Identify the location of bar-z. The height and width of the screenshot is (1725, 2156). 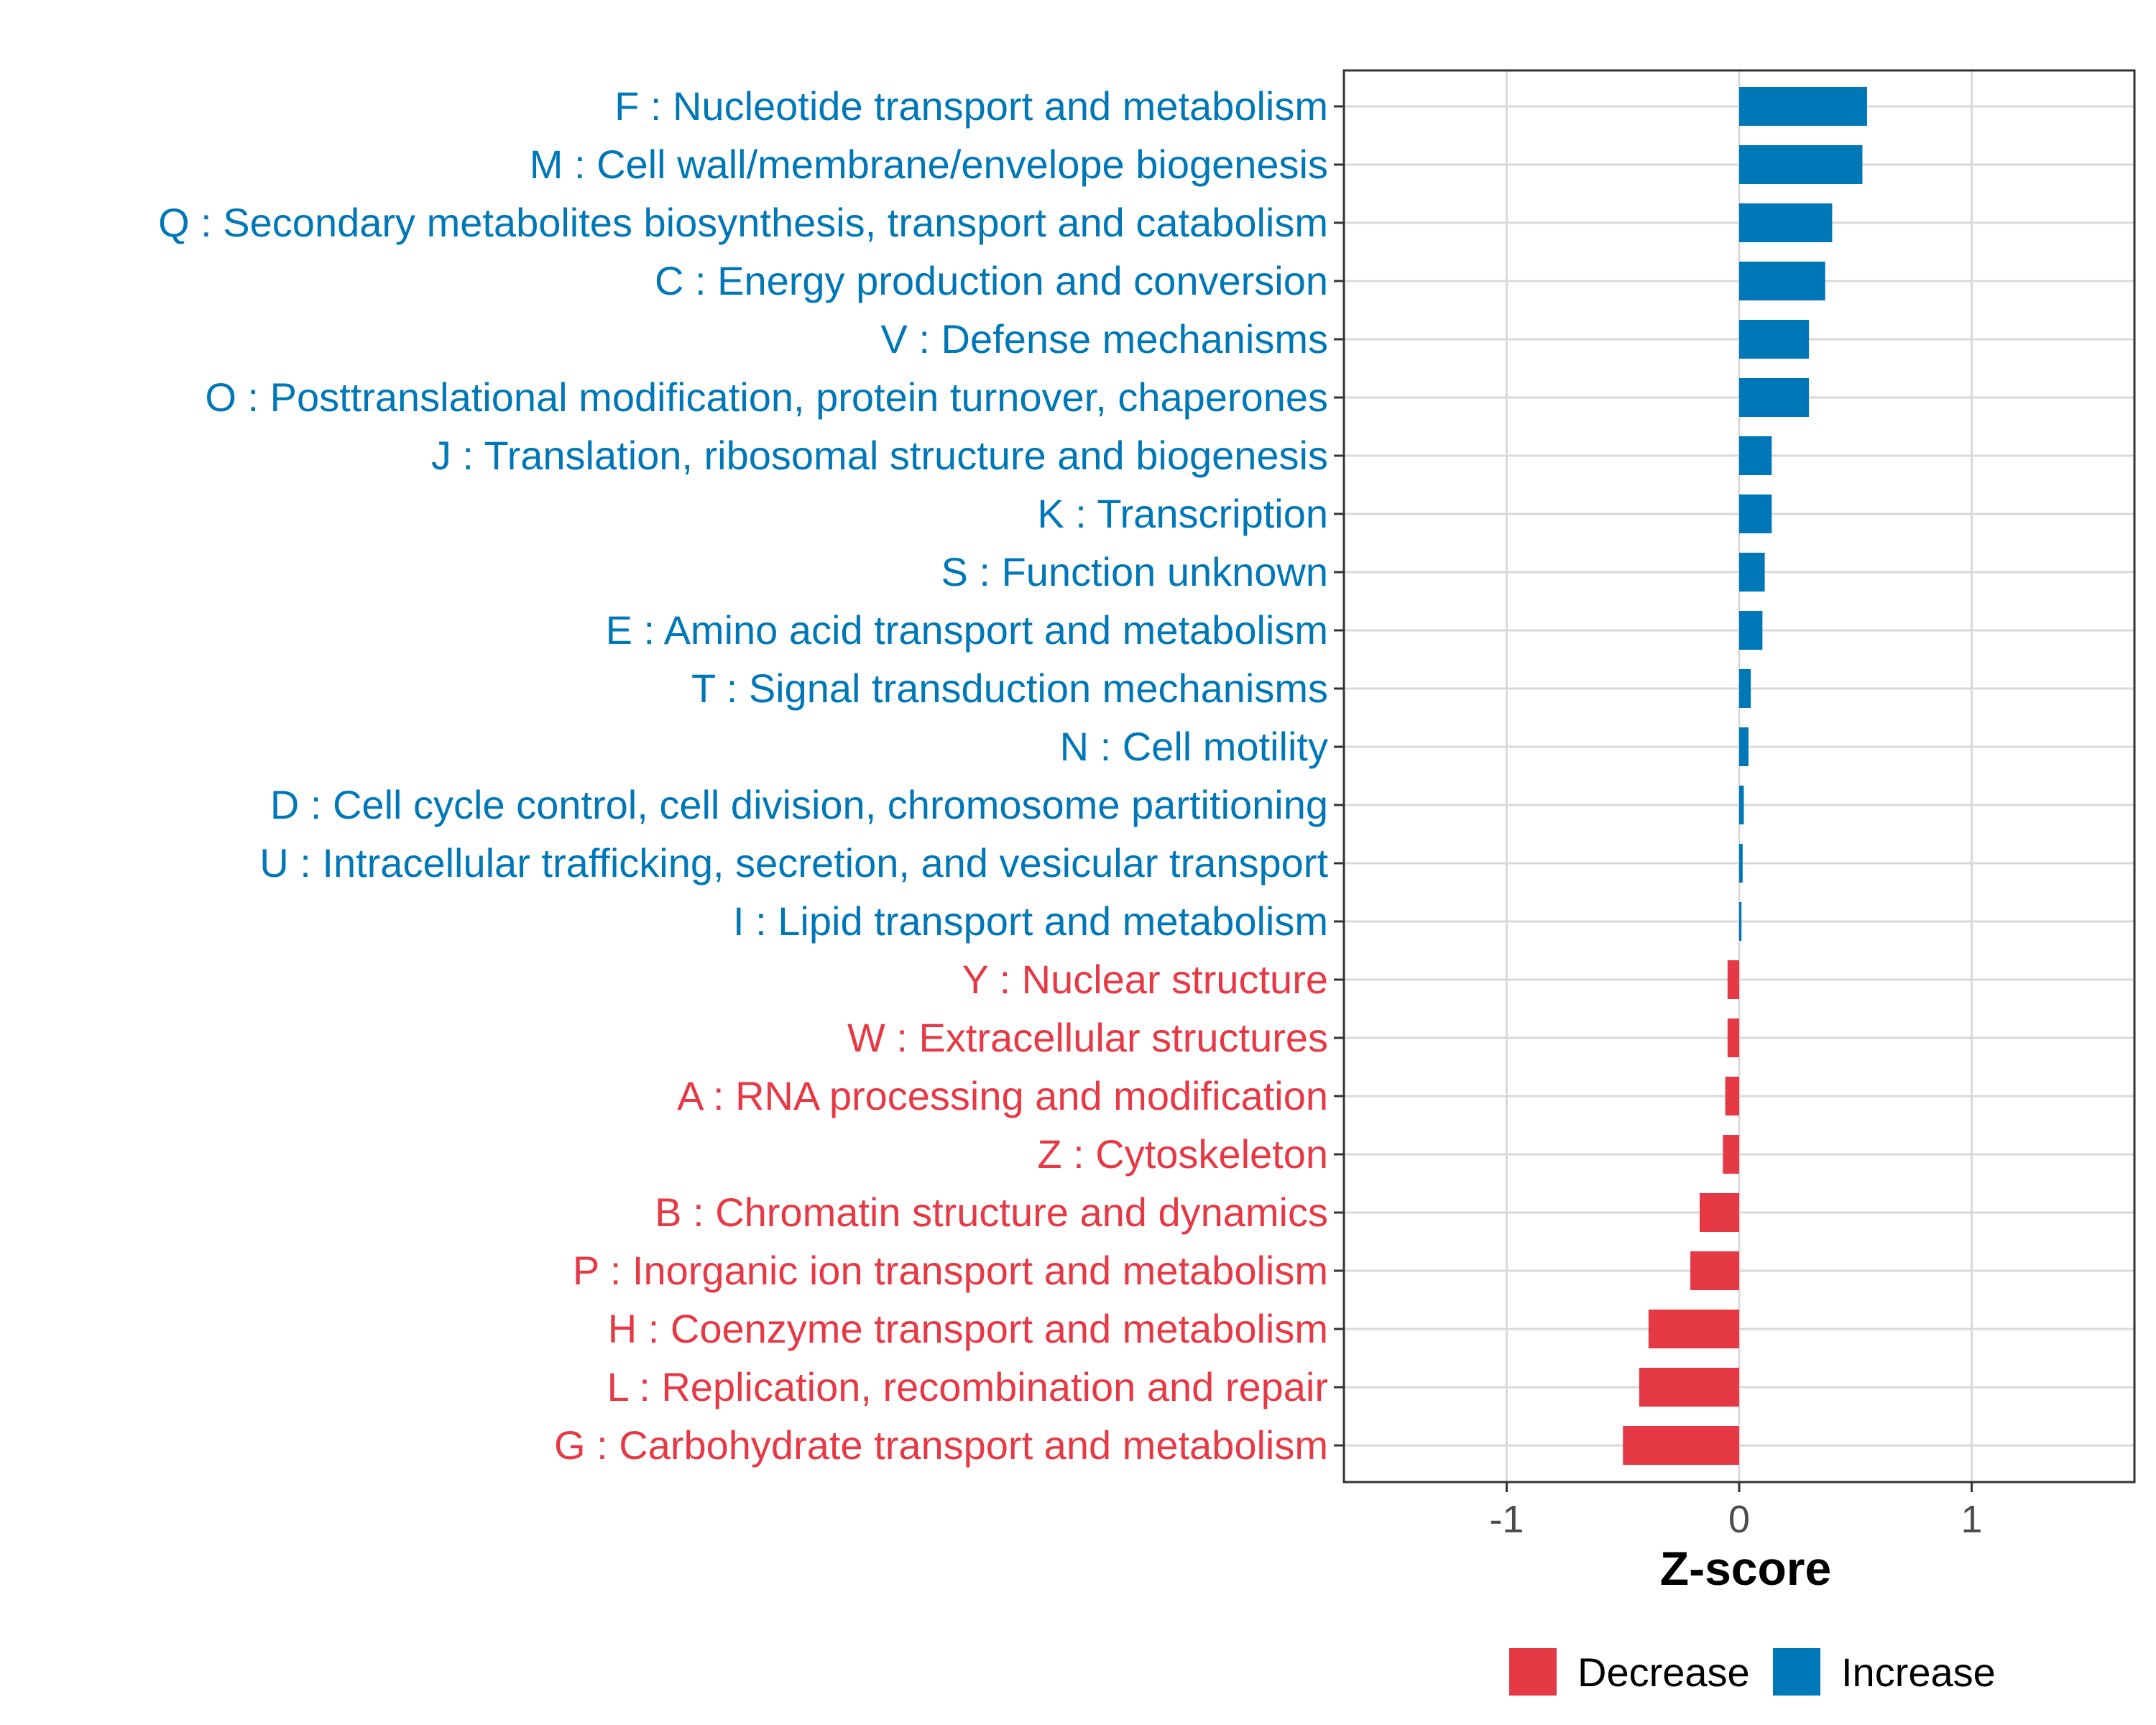
(1731, 1154).